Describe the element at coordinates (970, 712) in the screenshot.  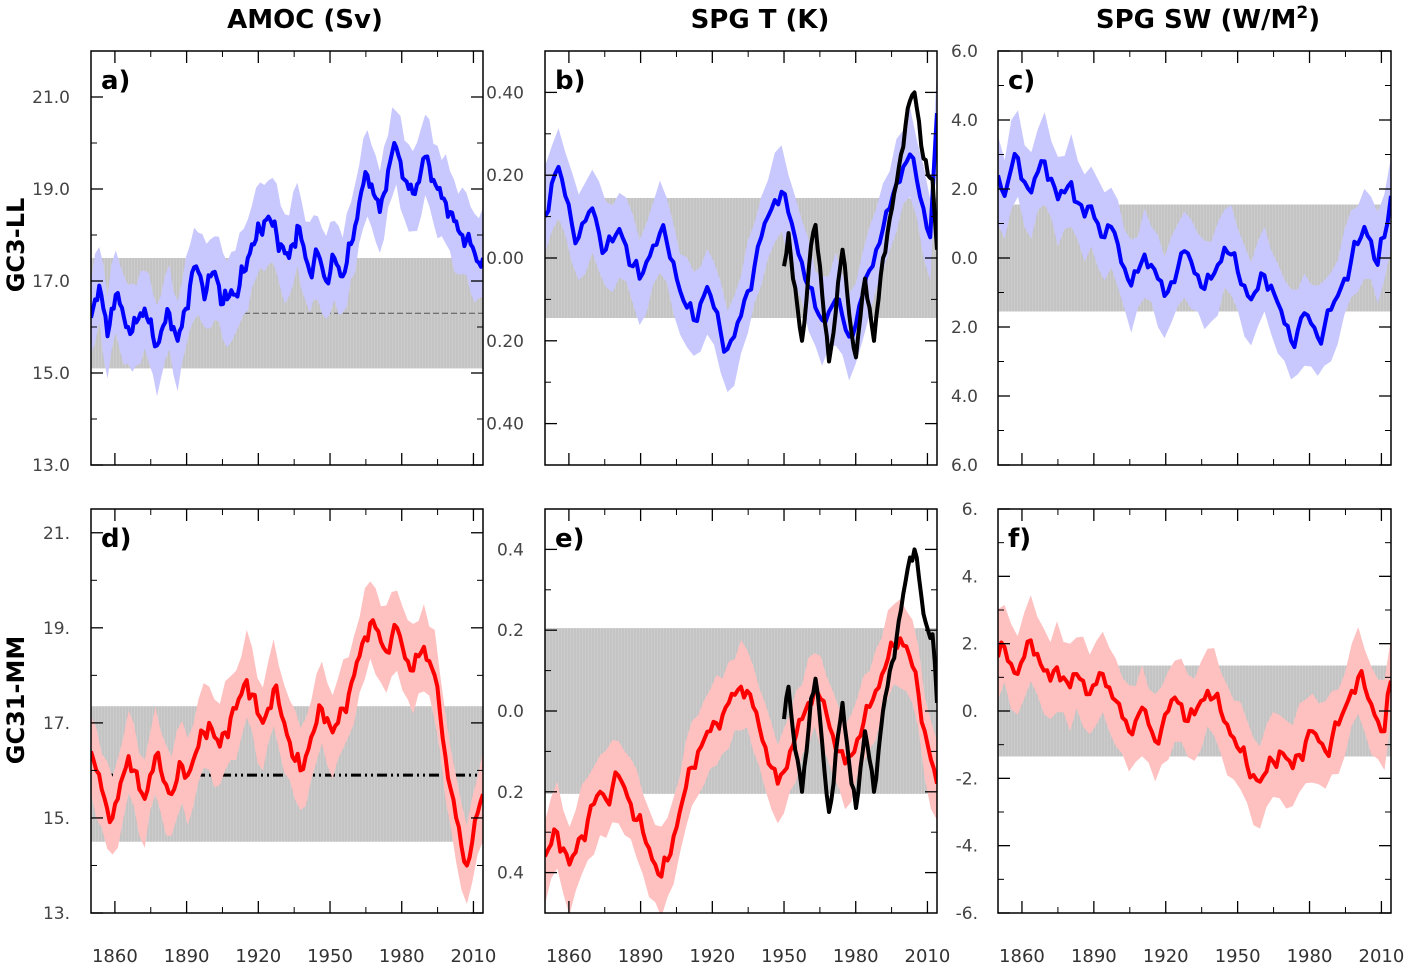
I see `y-tick-label: 0.` at that location.